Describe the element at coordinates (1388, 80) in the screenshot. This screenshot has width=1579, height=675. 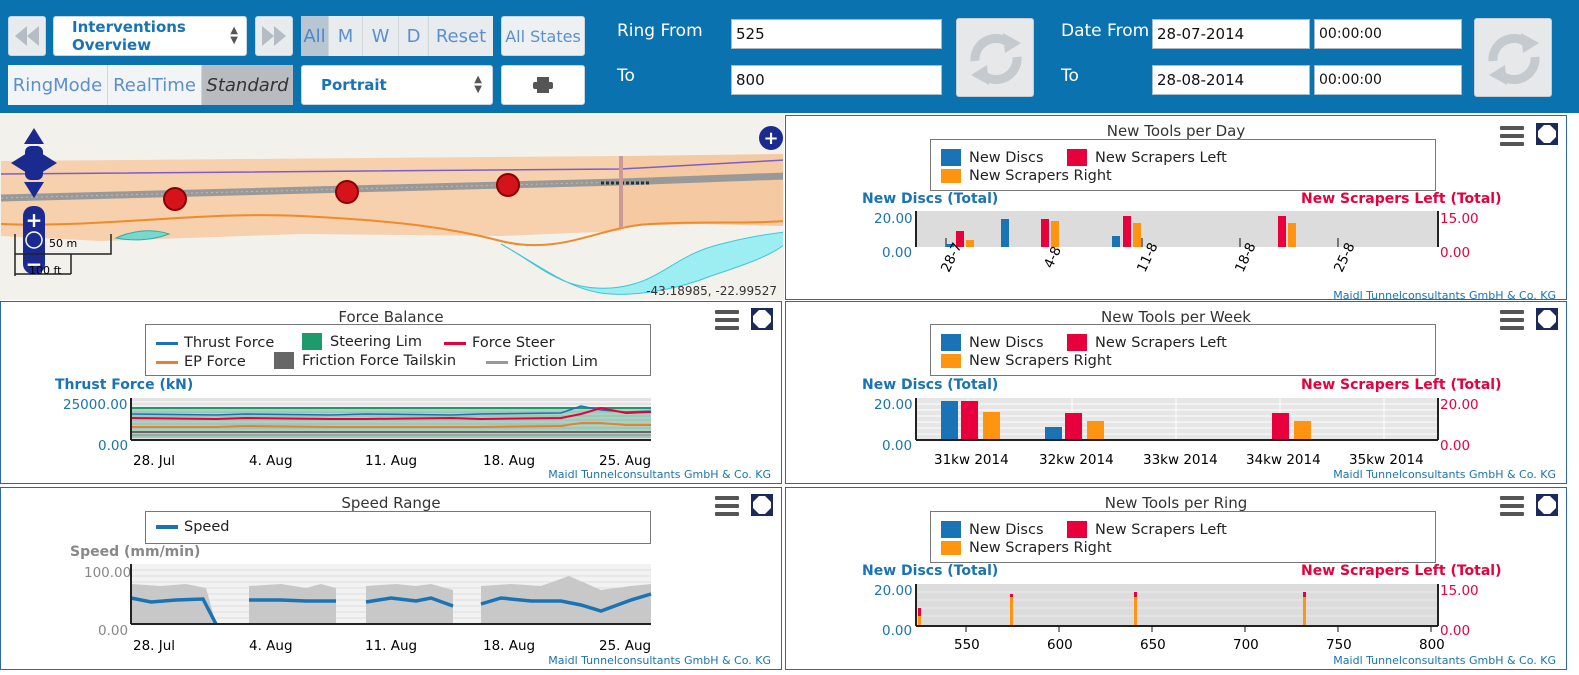
I see `time-to-input: 00:00:00` at that location.